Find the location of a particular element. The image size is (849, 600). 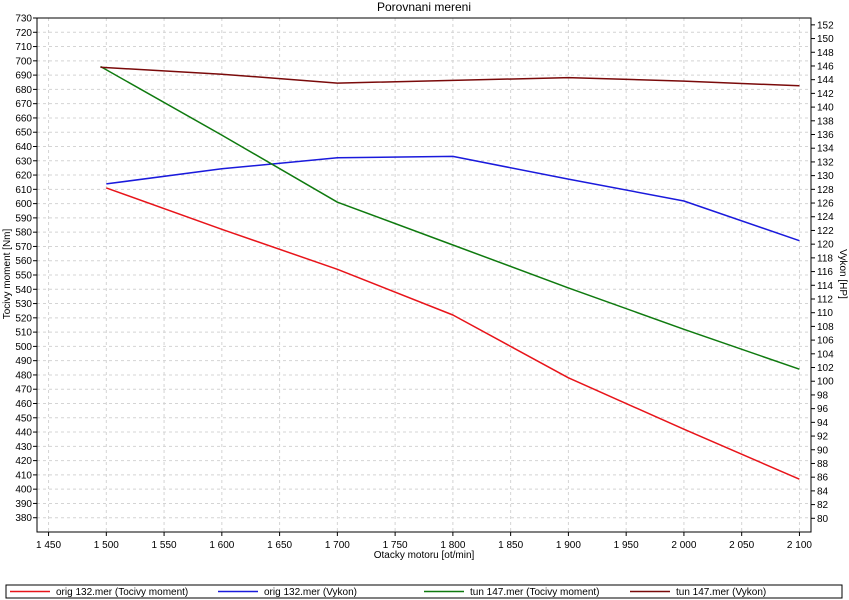

y-left-tick-label: 590 is located at coordinates (23, 218).